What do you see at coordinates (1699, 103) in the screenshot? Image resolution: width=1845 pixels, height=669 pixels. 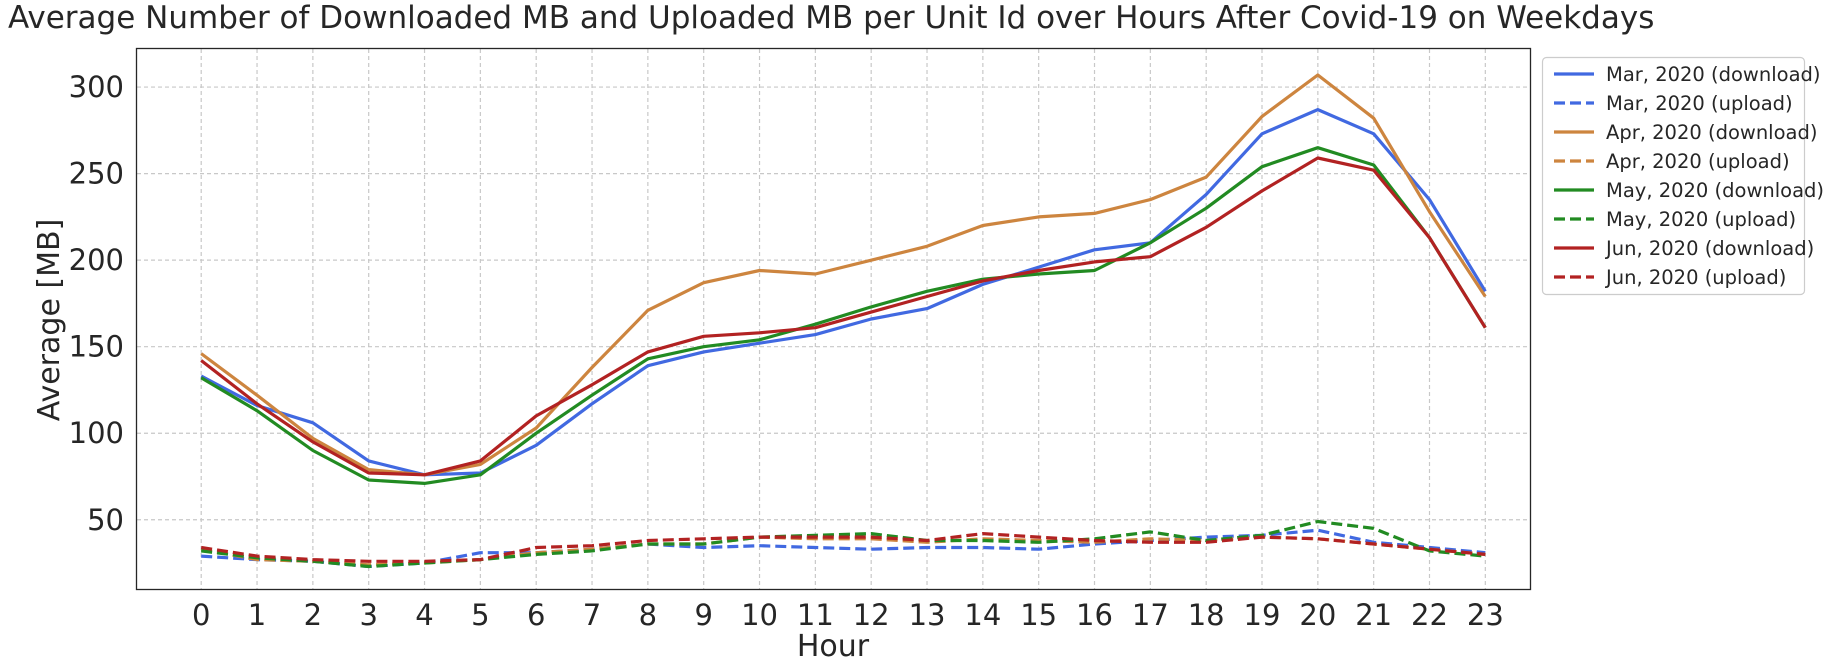 I see `legend-label: Mar, 2020 (upload)` at bounding box center [1699, 103].